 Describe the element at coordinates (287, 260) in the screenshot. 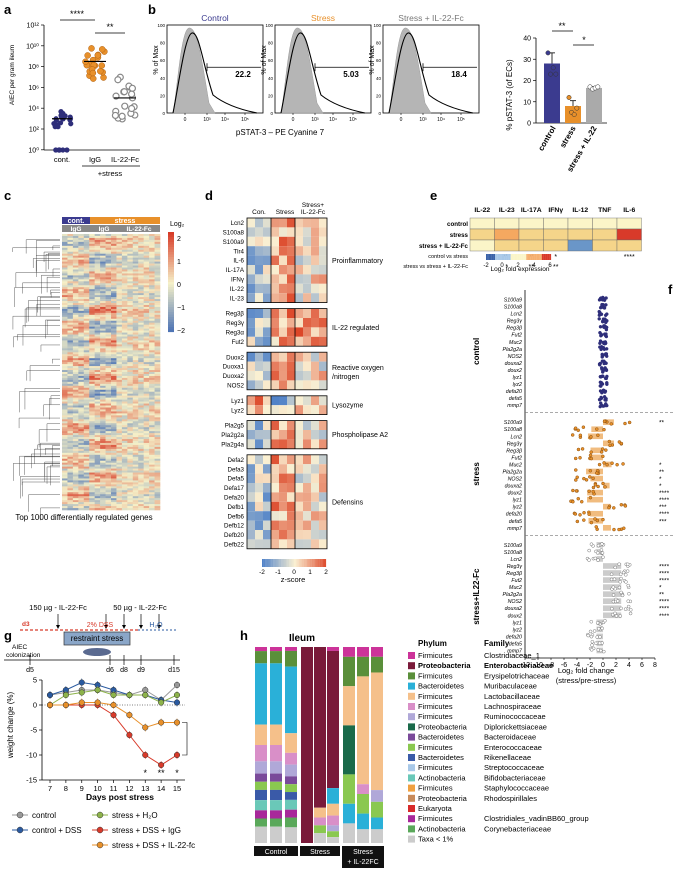

I see `d-block-frame` at that location.